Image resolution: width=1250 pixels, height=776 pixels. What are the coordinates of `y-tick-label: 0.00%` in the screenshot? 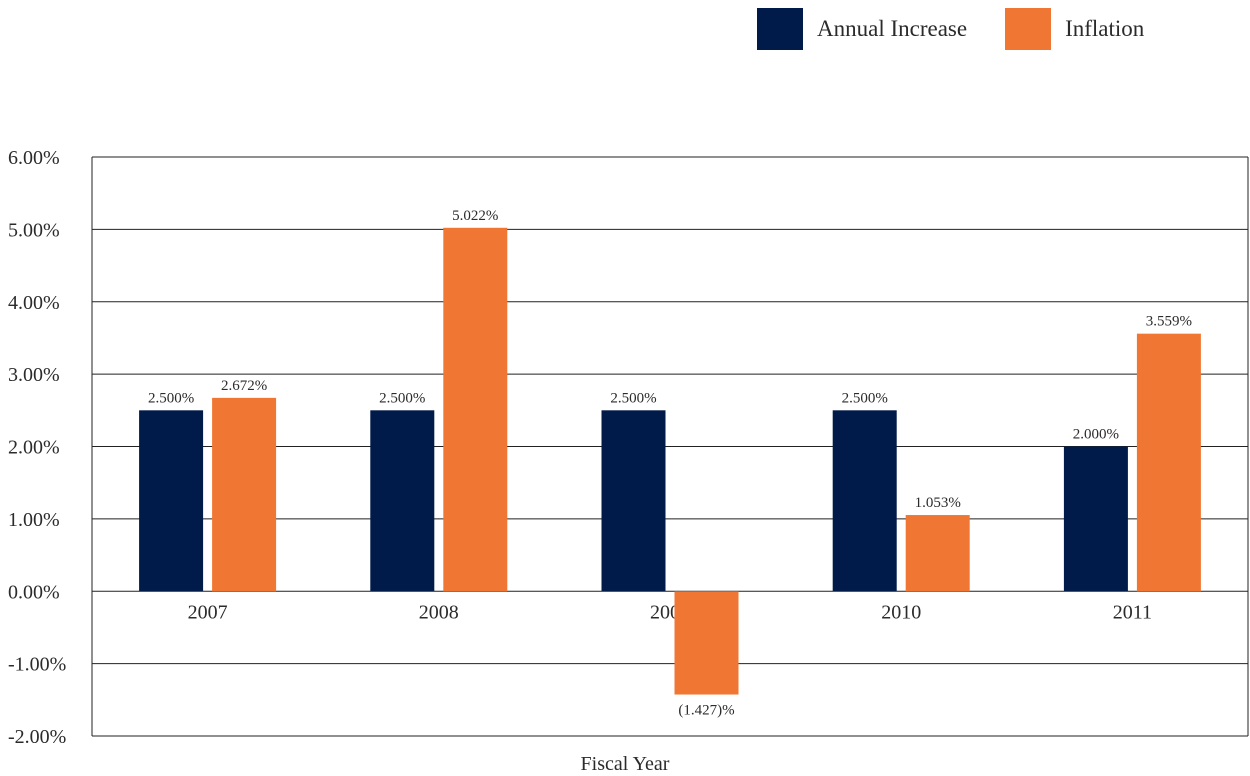 It's located at (34, 592).